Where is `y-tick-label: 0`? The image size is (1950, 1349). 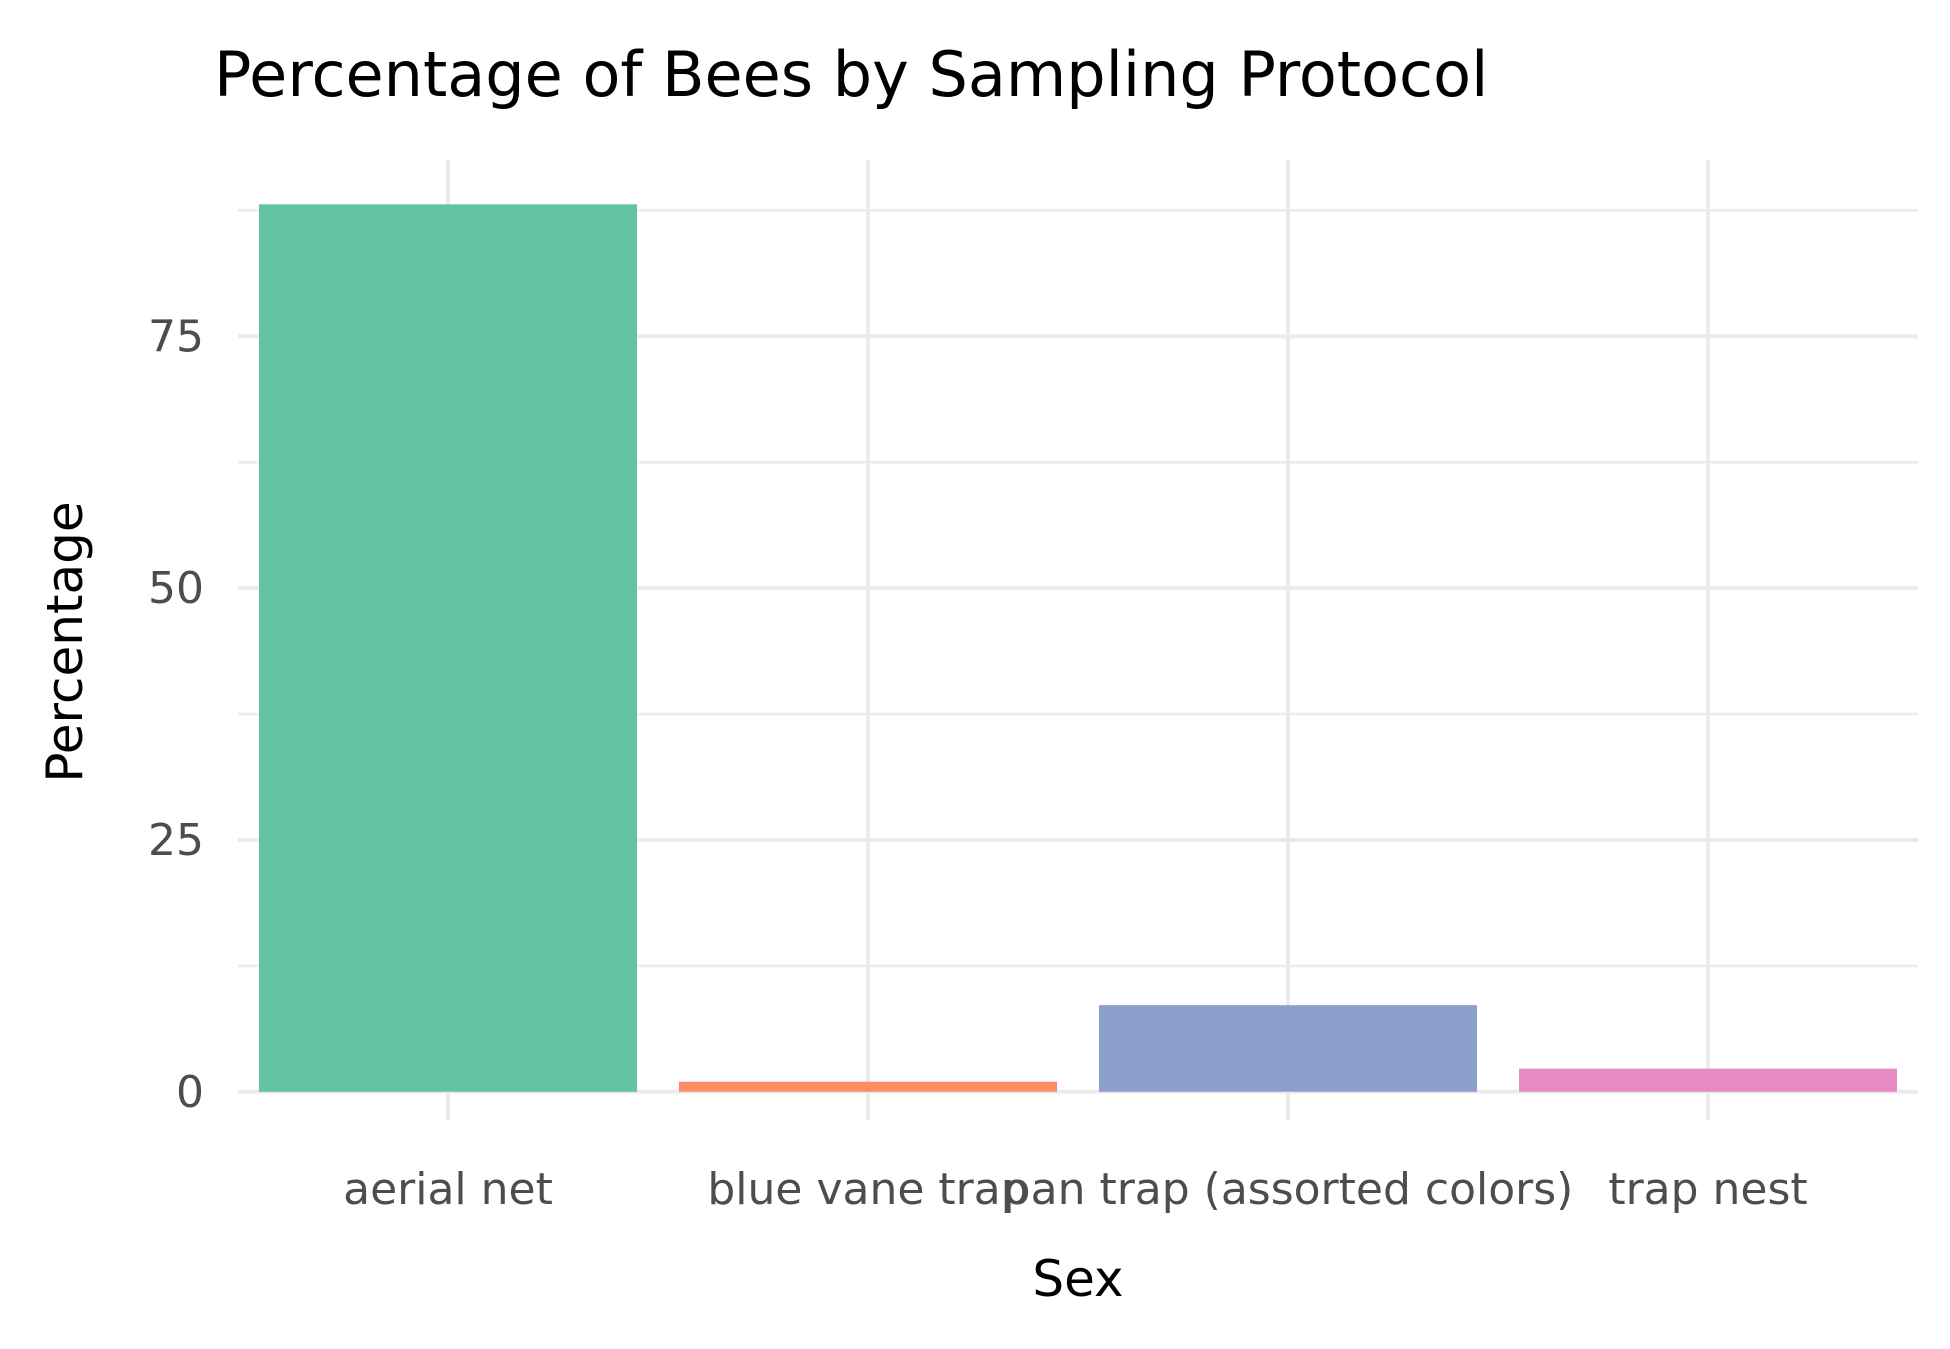
y-tick-label: 0 is located at coordinates (190, 1092).